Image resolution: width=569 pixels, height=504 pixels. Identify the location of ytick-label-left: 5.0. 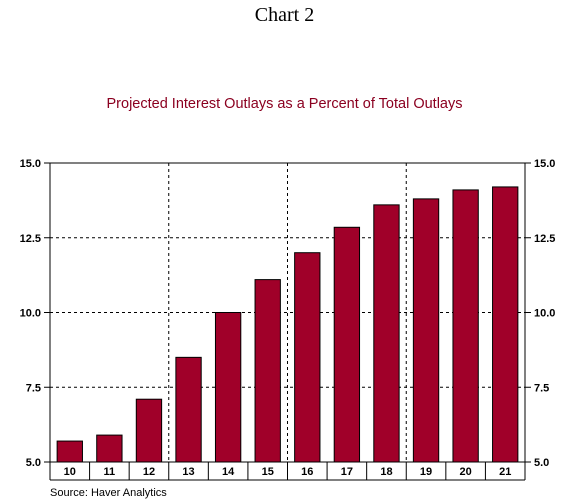
(33, 463).